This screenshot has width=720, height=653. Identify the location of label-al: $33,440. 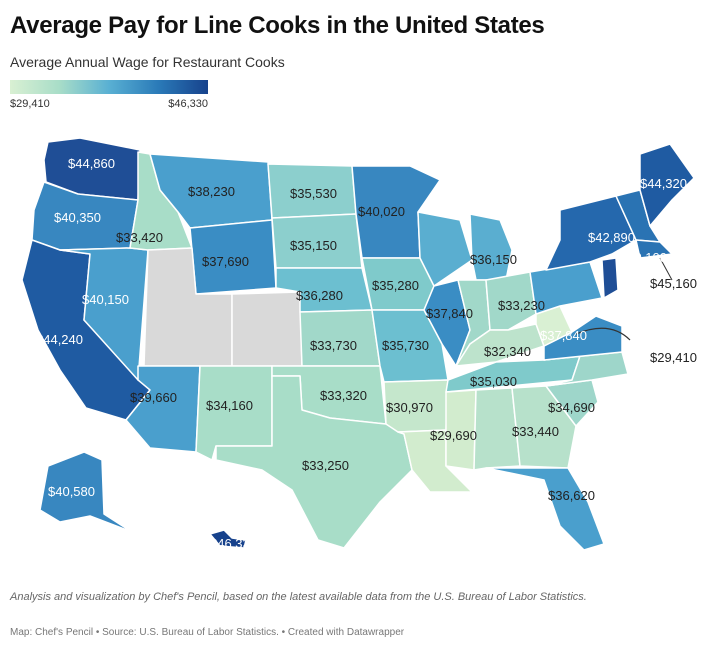
(535, 431).